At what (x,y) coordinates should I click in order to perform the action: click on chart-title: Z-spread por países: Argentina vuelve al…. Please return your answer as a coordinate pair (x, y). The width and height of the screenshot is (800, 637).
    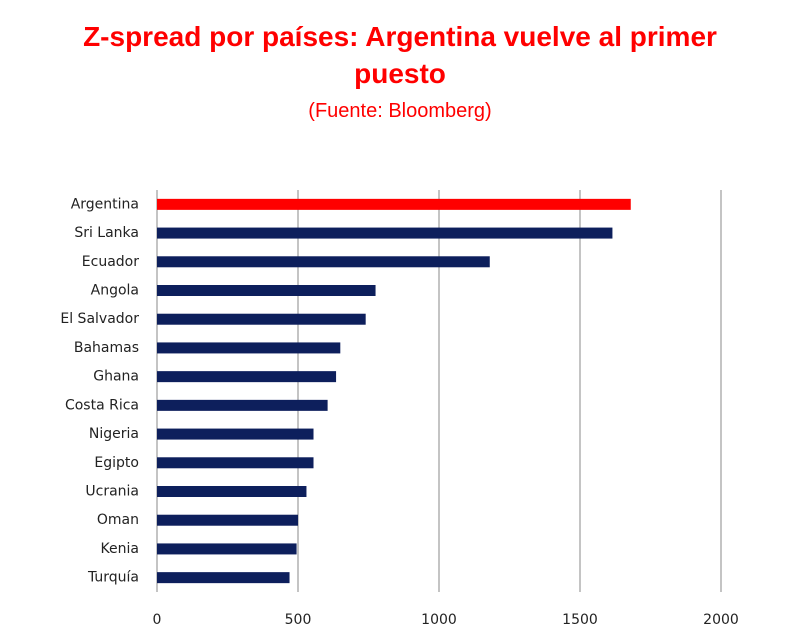
    Looking at the image, I should click on (400, 55).